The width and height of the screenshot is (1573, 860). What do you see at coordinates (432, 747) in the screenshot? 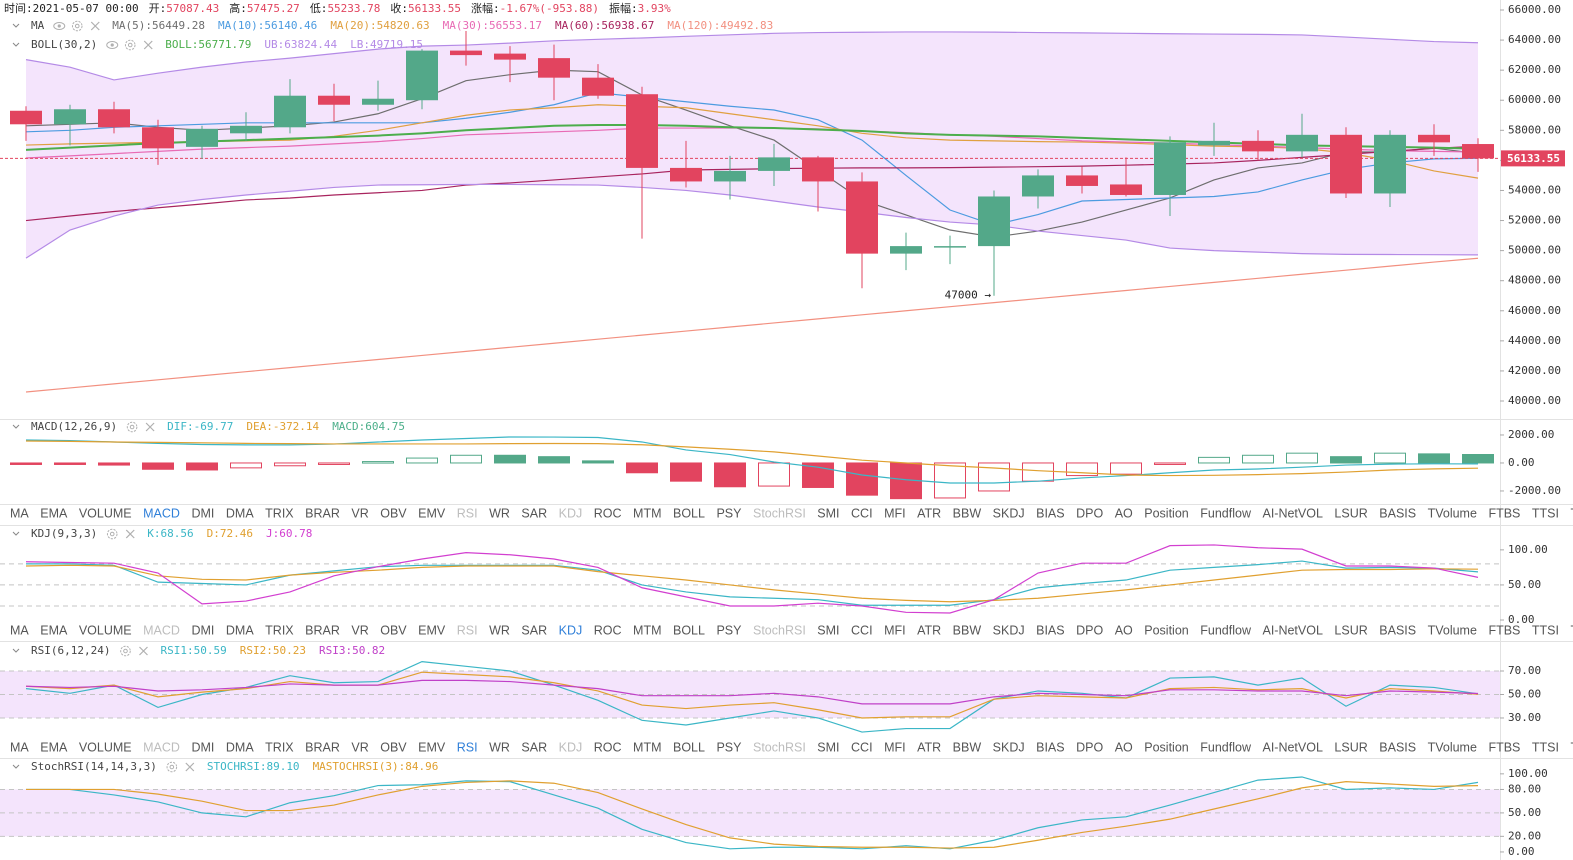
I see `indicator-tab: EMV` at bounding box center [432, 747].